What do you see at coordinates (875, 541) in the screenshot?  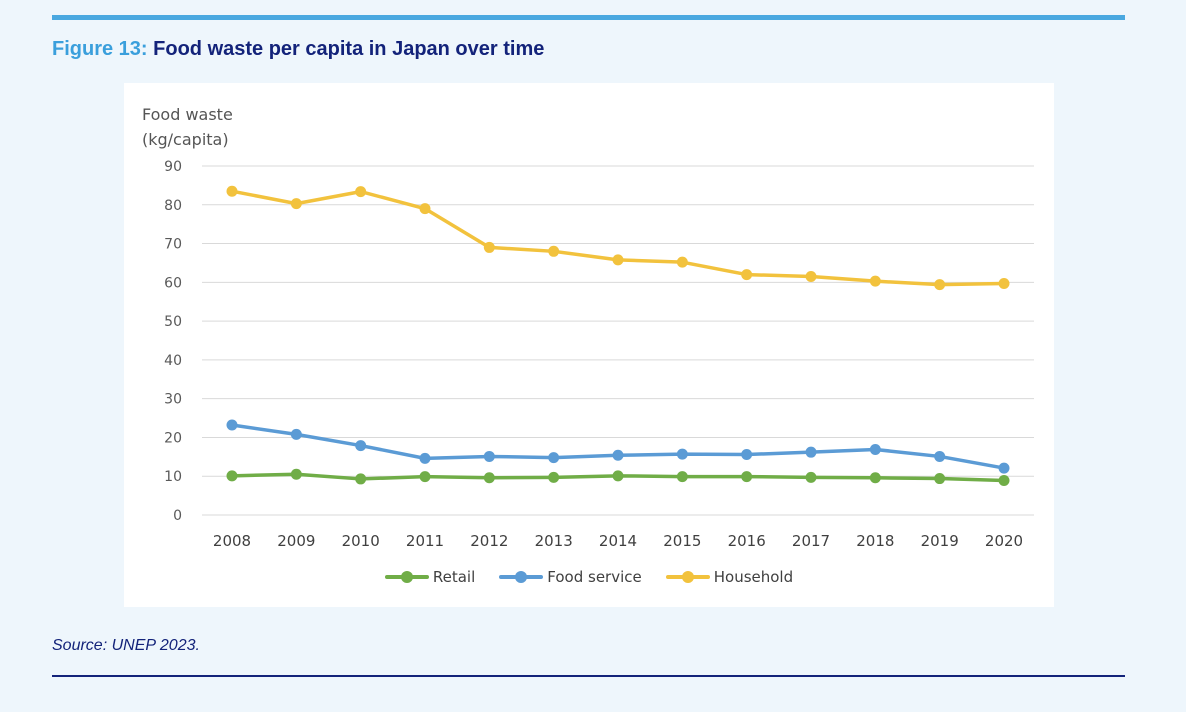 I see `x-tick-label: 2018` at bounding box center [875, 541].